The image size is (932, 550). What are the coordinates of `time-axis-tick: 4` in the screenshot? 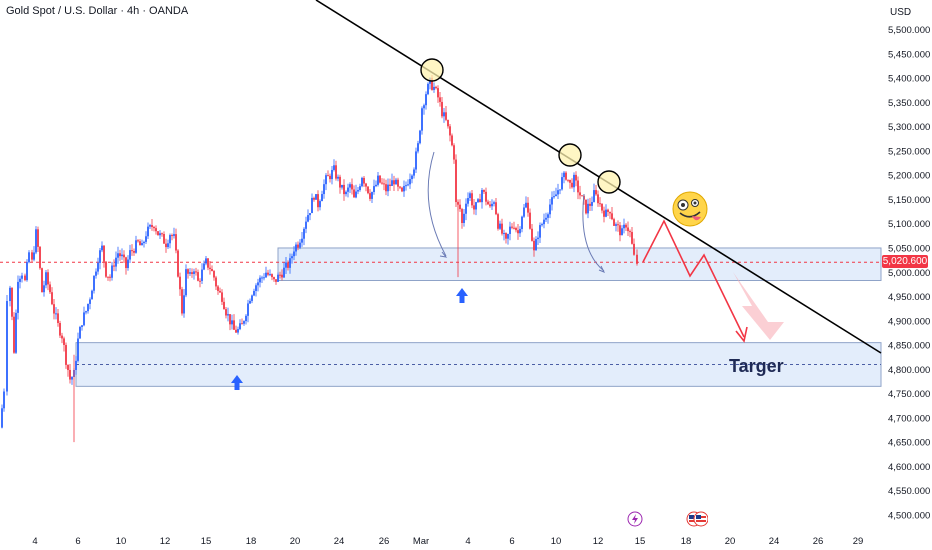 It's located at (467, 541).